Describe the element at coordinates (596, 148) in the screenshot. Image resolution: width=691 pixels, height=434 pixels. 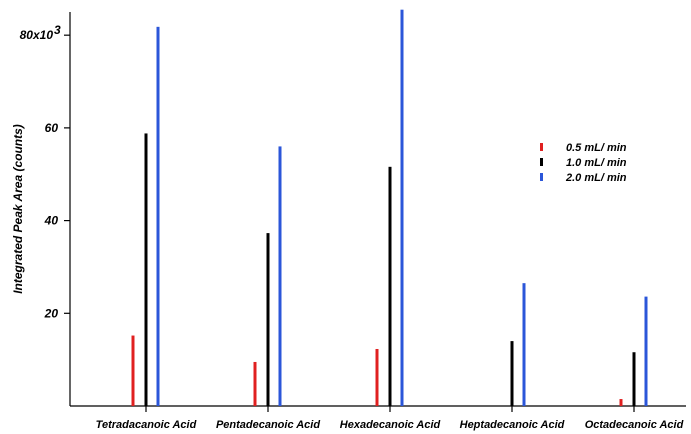
I see `legend-label: 0.5 mL/ min` at that location.